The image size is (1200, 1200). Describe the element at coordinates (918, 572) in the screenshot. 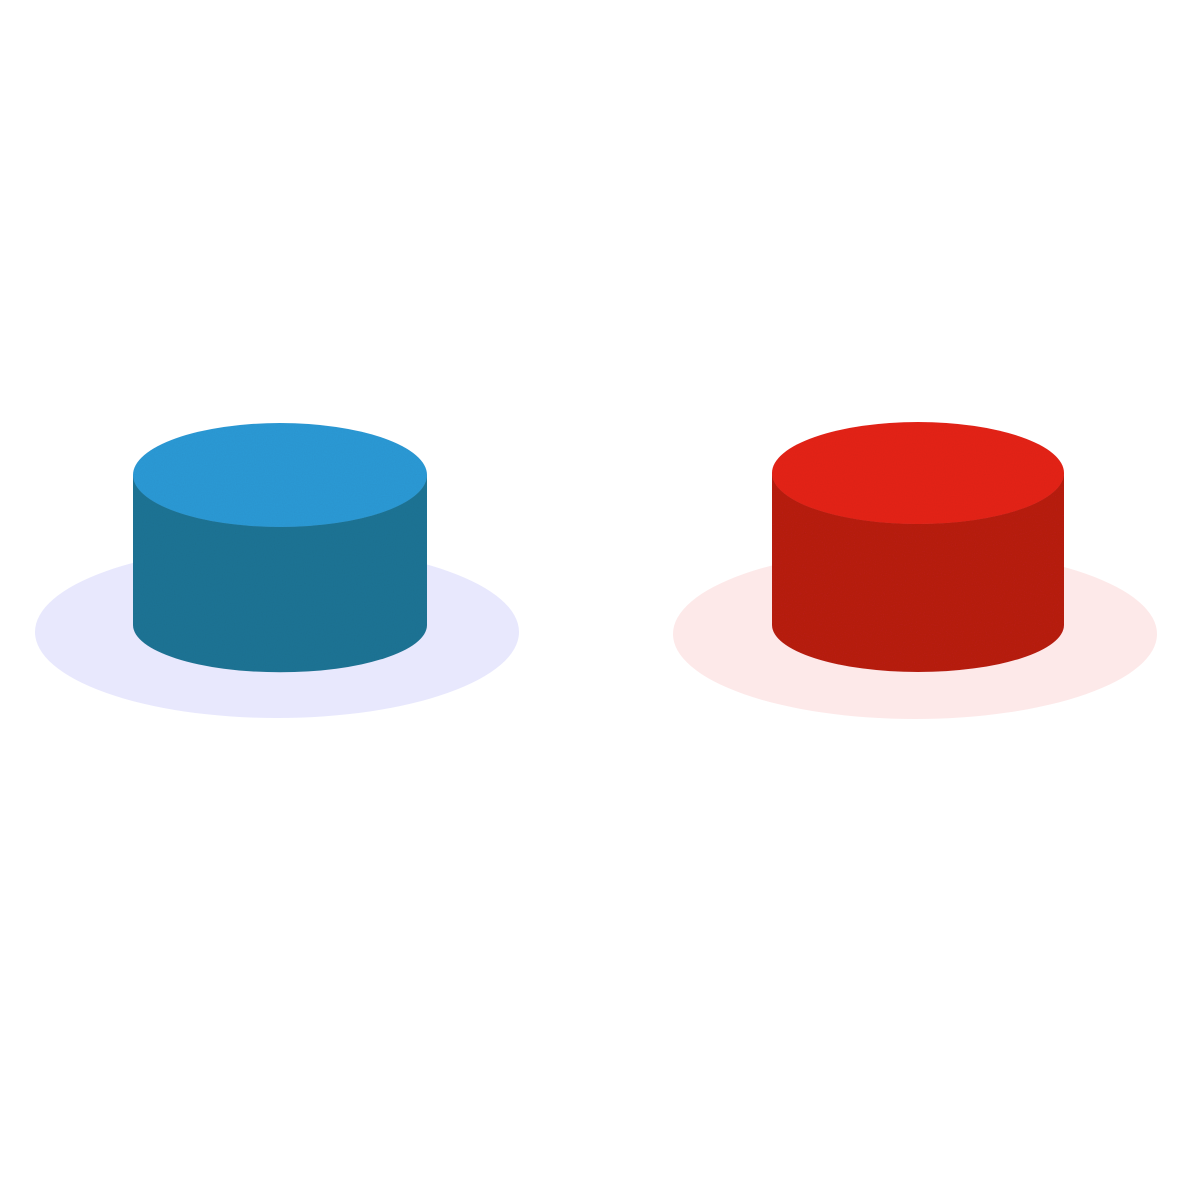

I see `red-cylinder-side` at that location.